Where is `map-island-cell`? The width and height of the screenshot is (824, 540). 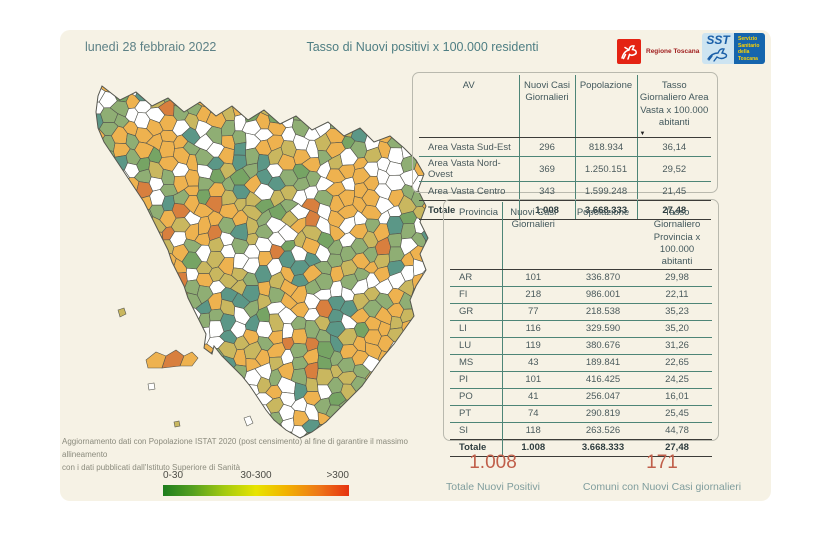 map-island-cell is located at coordinates (177, 424).